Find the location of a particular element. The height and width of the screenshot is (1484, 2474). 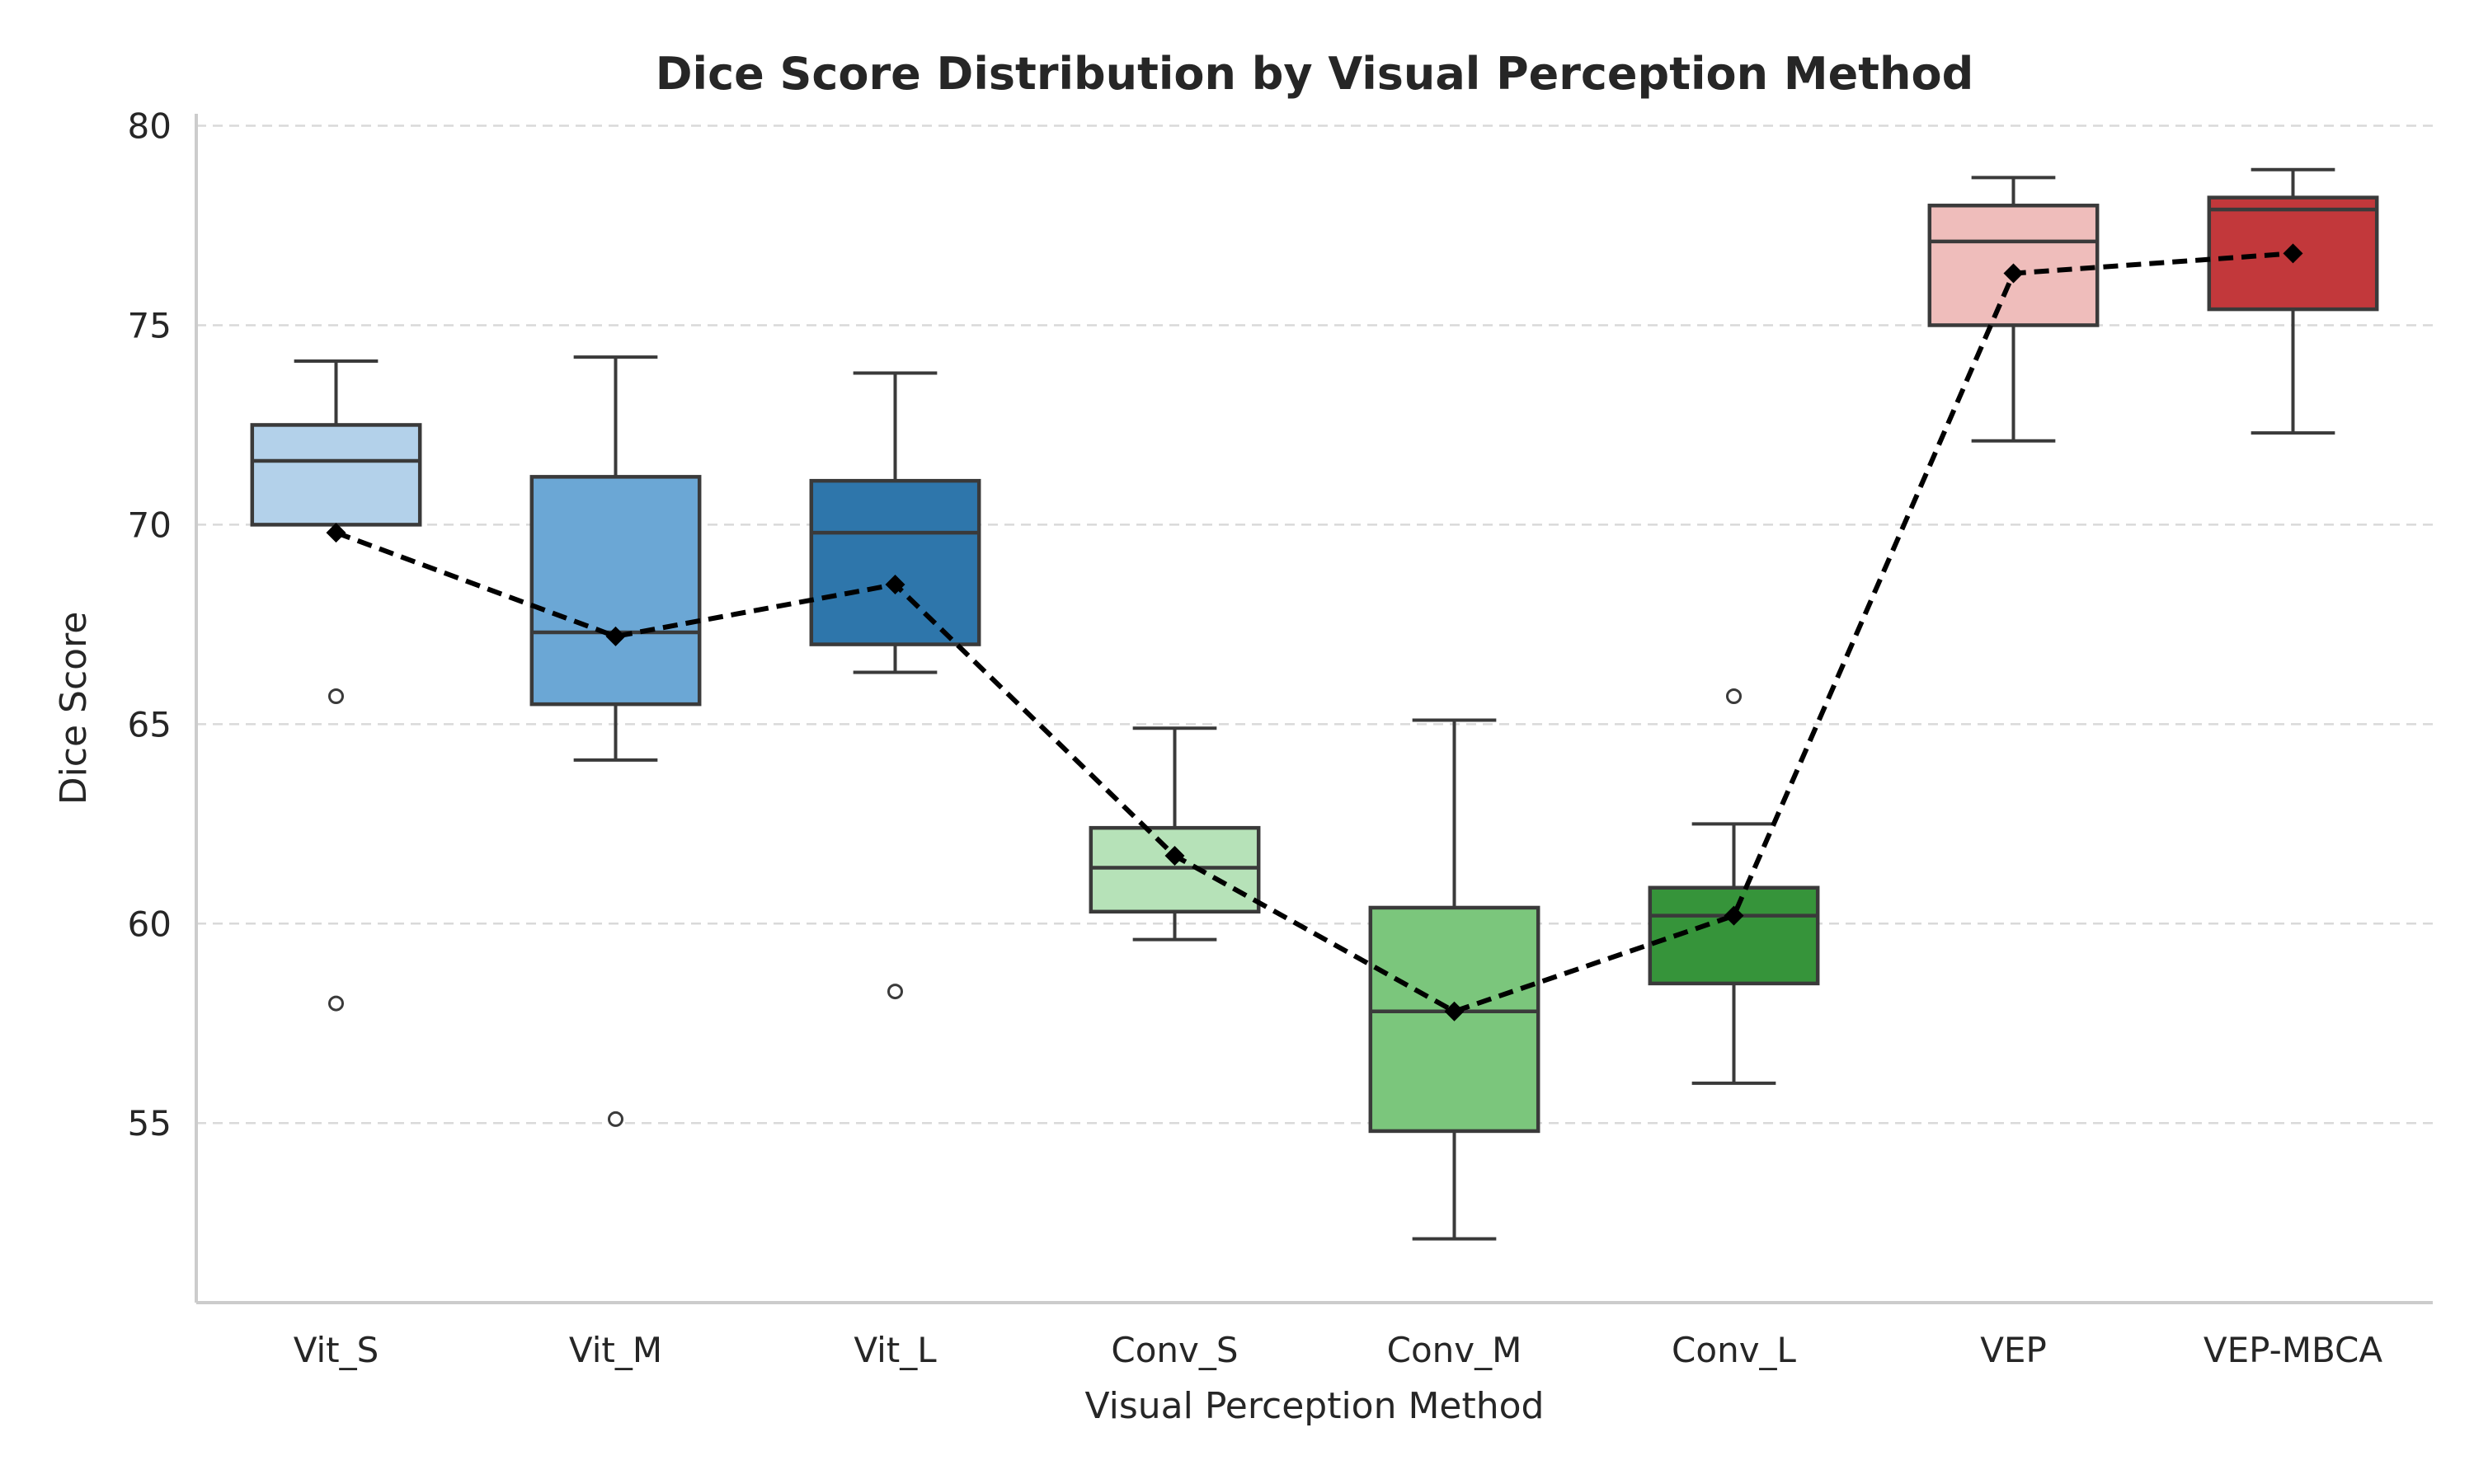

x-tick-label: VEP is located at coordinates (2013, 1350).